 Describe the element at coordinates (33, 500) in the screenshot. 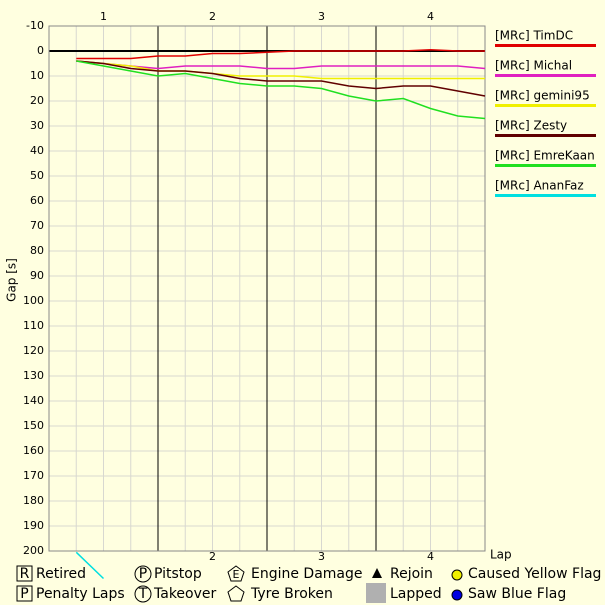

I see `y-tick-label: 180` at that location.